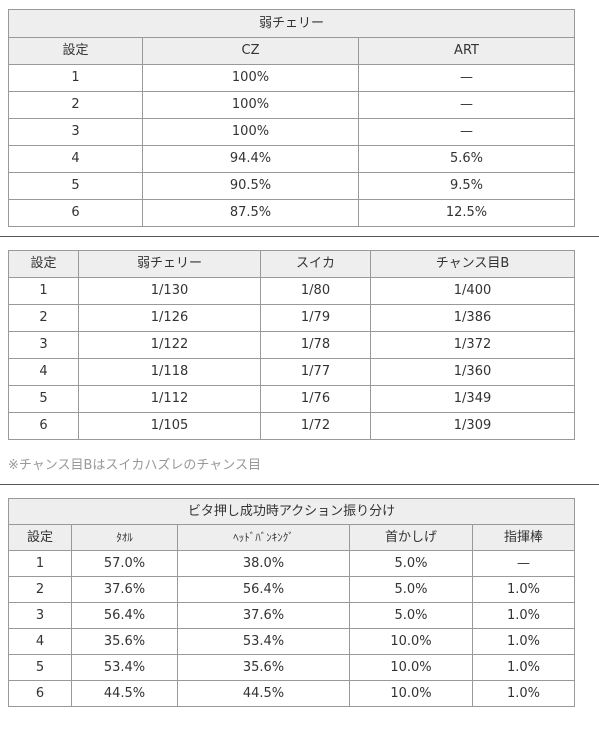 The height and width of the screenshot is (730, 599). Describe the element at coordinates (315, 345) in the screenshot. I see `table-cell: 1/78` at that location.